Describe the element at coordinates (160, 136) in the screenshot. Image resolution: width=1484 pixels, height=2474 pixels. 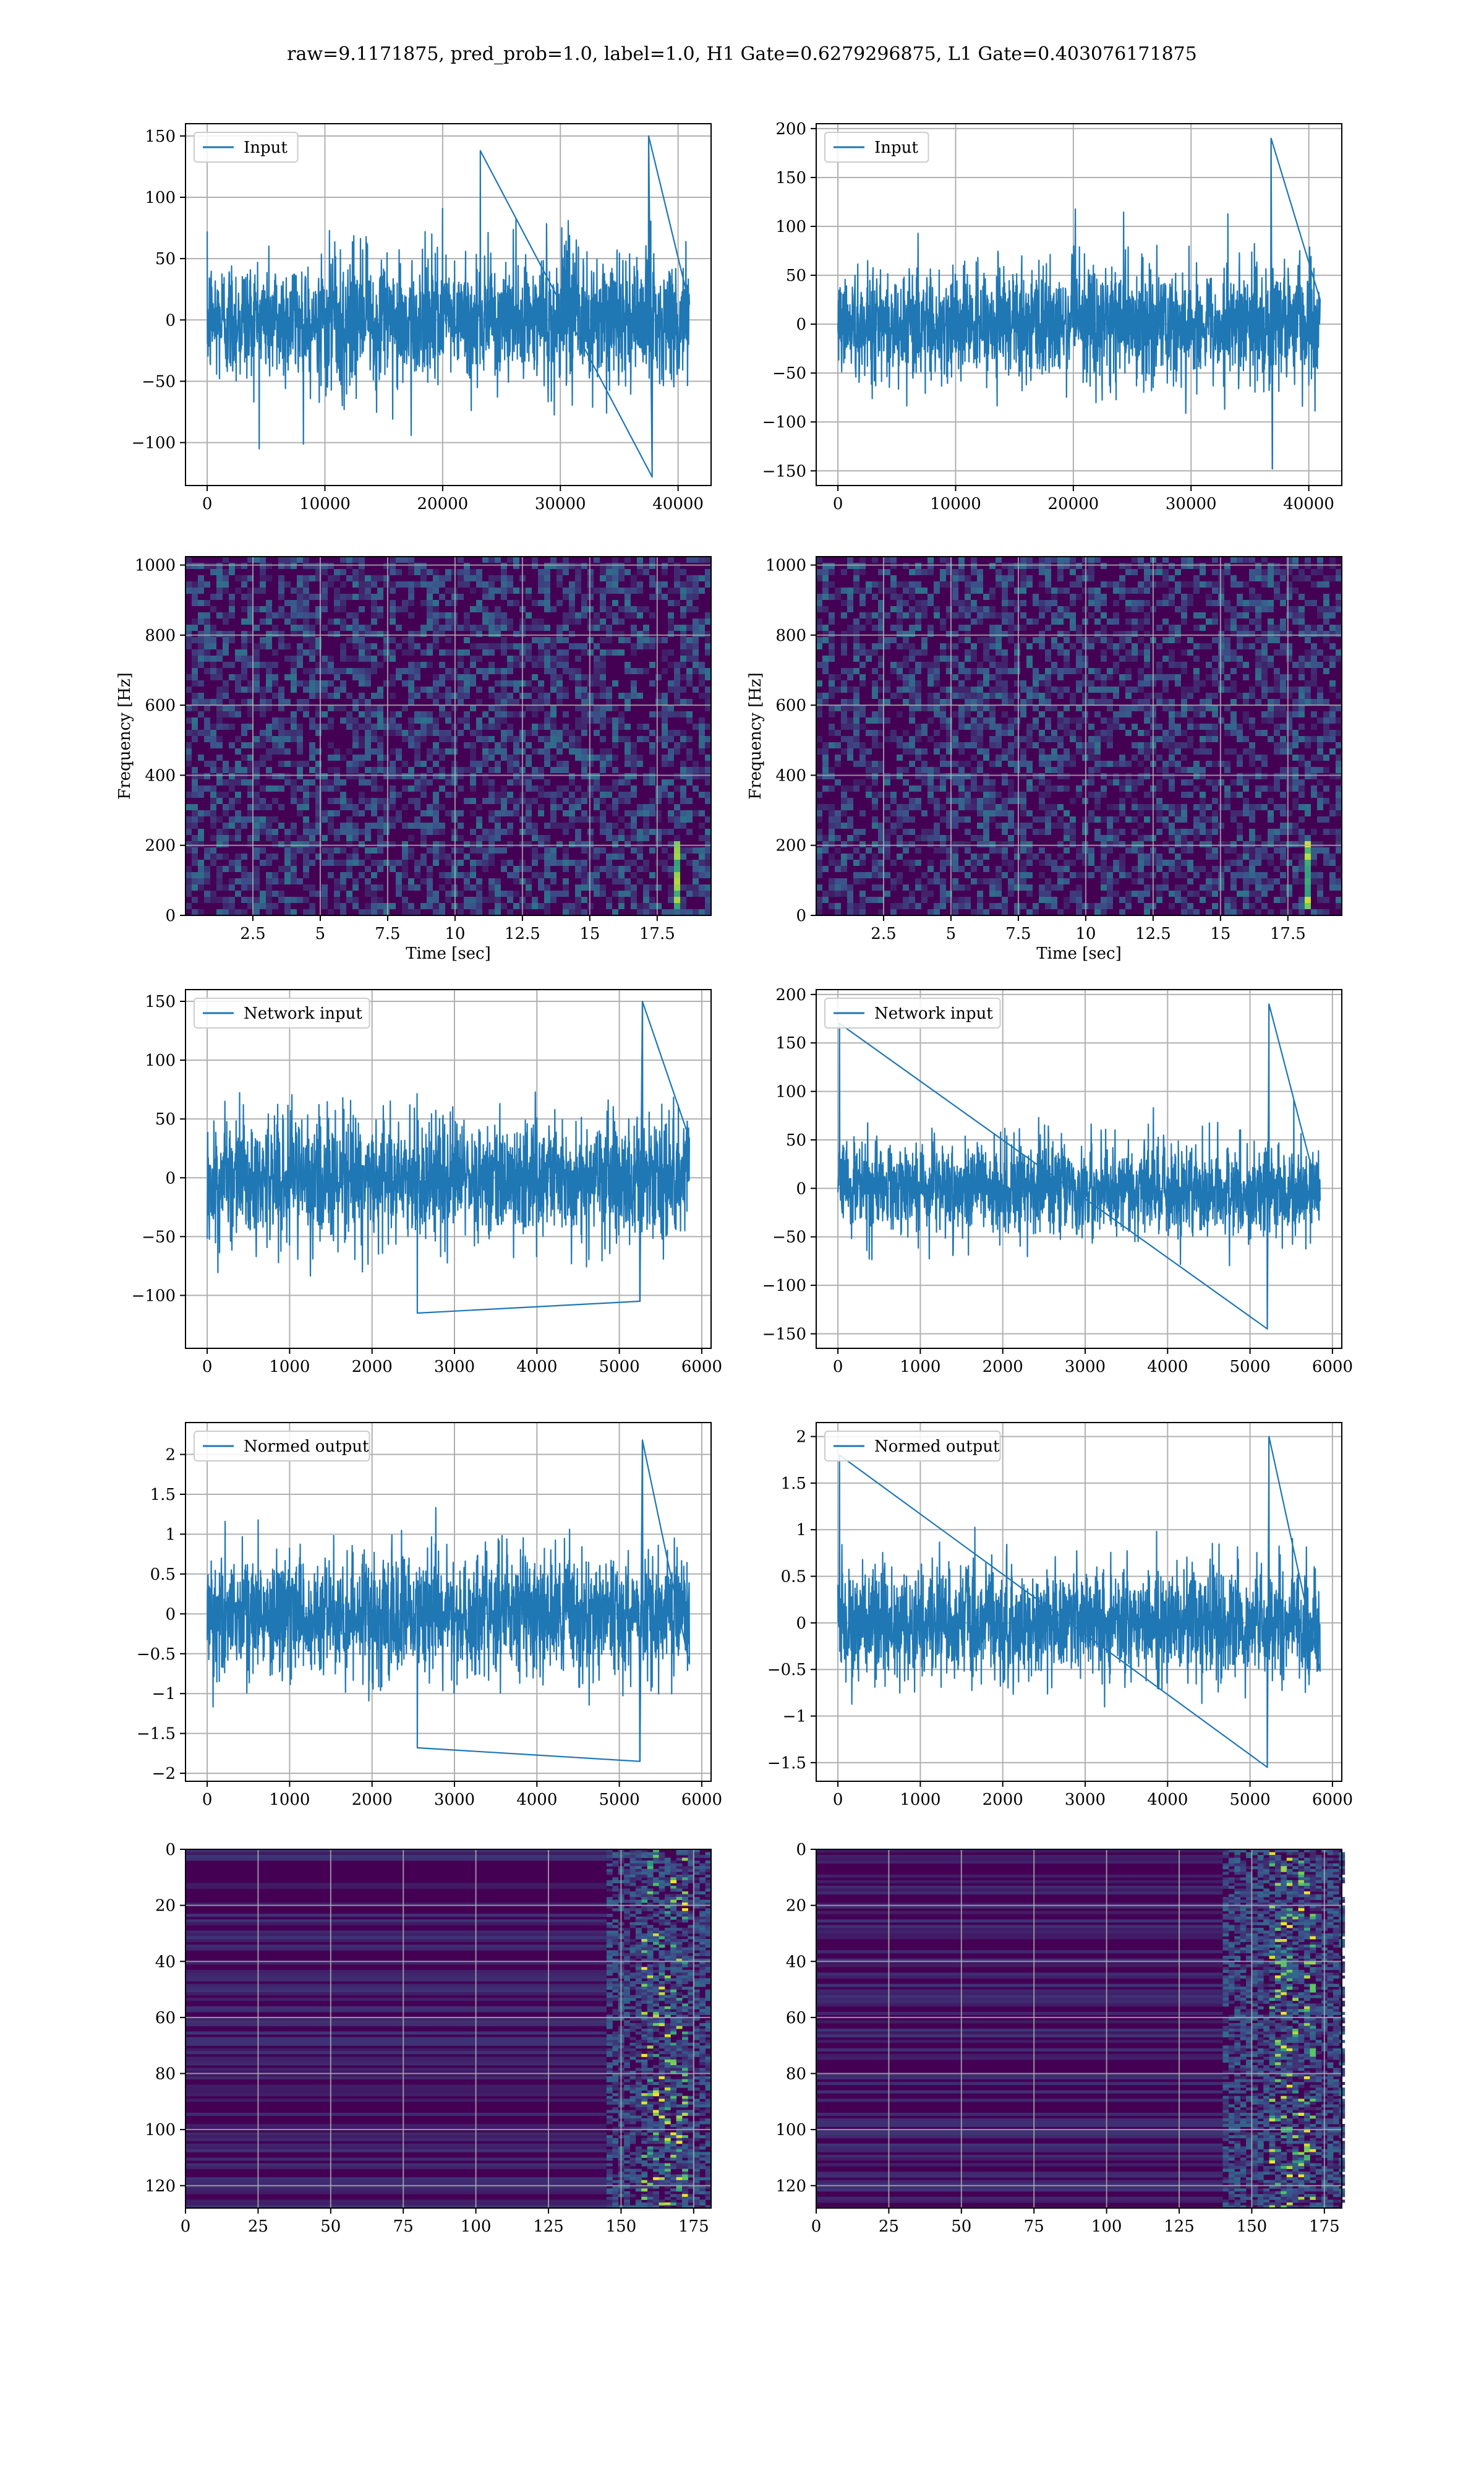
I see `h1-input-ytick-label: 150` at that location.